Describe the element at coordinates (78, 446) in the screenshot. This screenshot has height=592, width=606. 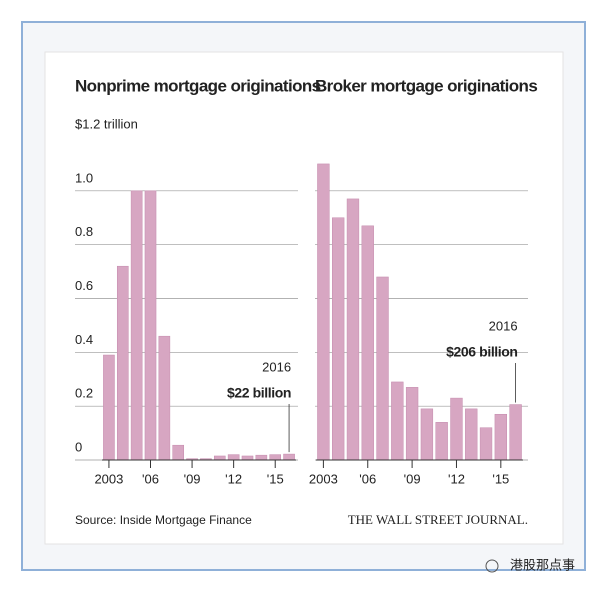
I see `y-tick-label: 0` at that location.